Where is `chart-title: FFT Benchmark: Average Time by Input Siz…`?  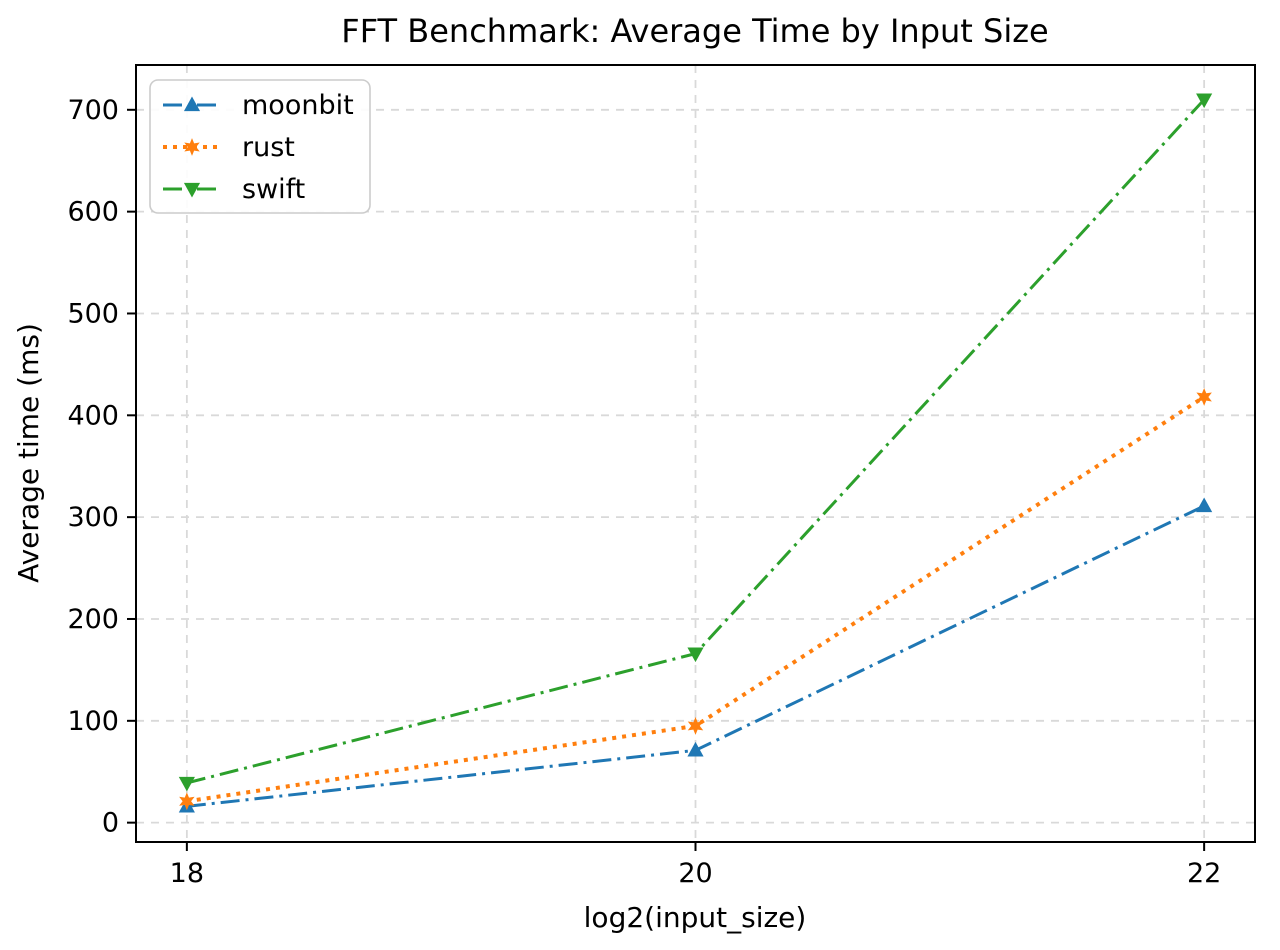
chart-title: FFT Benchmark: Average Time by Input Siz… is located at coordinates (694, 31).